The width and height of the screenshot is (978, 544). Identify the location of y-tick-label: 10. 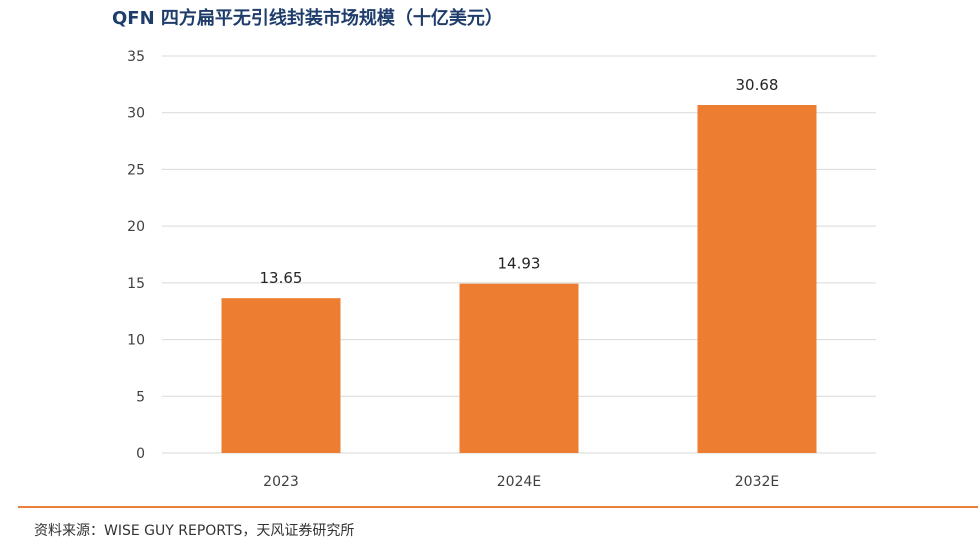
(136, 341).